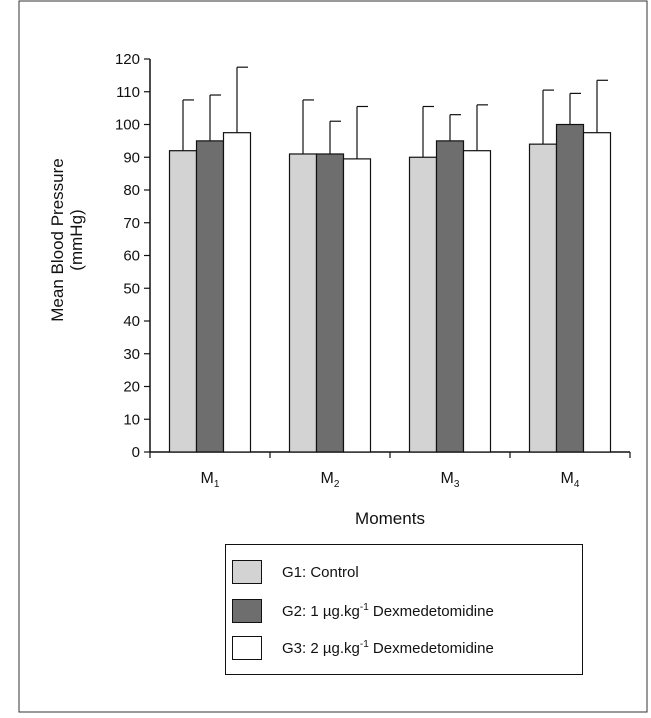 Image resolution: width=651 pixels, height=718 pixels. I want to click on bar-g2-m2, so click(330, 303).